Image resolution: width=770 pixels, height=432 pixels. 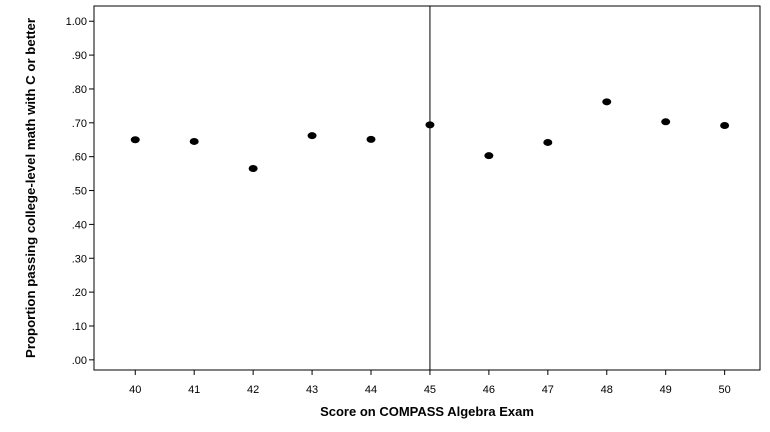 I want to click on x-tick-label: 48, so click(x=607, y=390).